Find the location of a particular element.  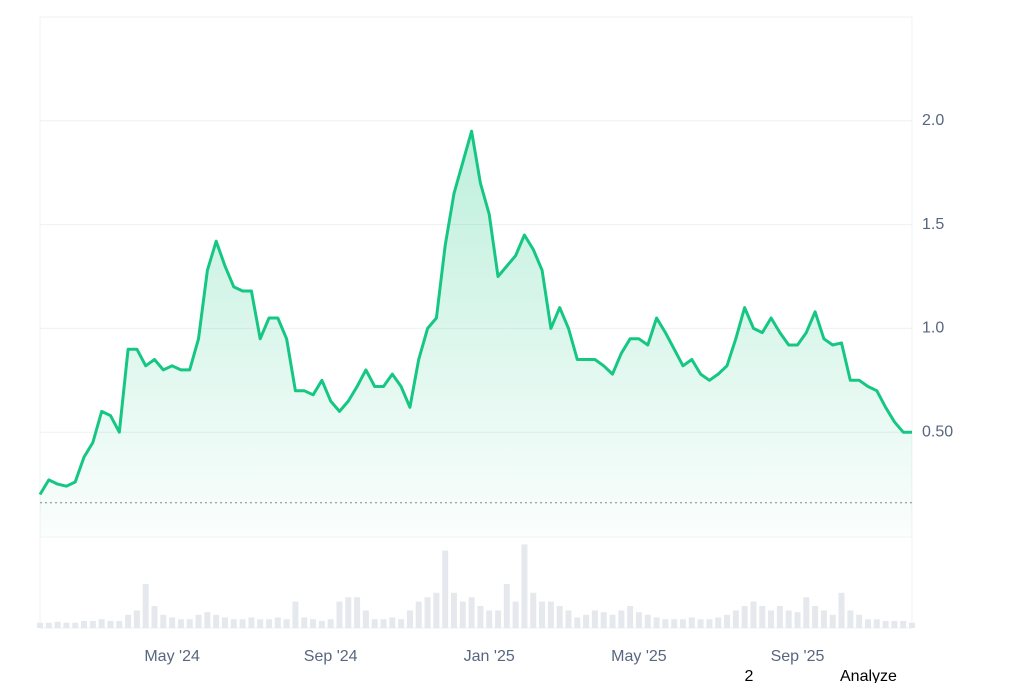

x-tick-label: May '24 is located at coordinates (172, 656).